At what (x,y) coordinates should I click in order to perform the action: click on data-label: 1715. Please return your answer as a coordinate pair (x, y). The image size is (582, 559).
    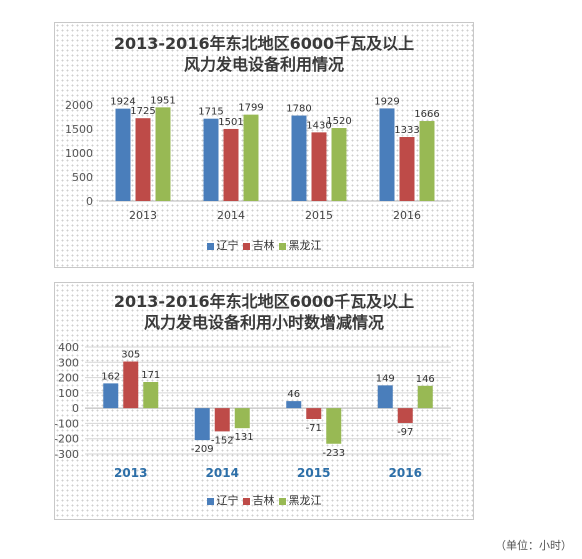
    Looking at the image, I should click on (210, 112).